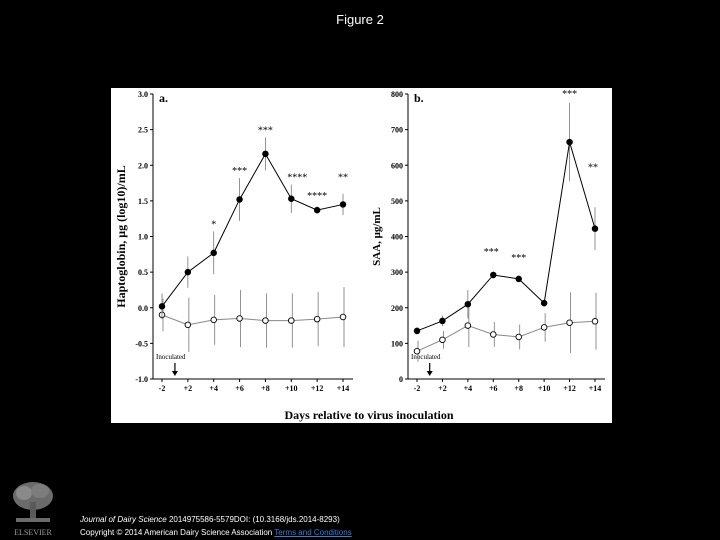 The height and width of the screenshot is (540, 720). I want to click on panel-a-y-tick-label: -1.0, so click(141, 379).